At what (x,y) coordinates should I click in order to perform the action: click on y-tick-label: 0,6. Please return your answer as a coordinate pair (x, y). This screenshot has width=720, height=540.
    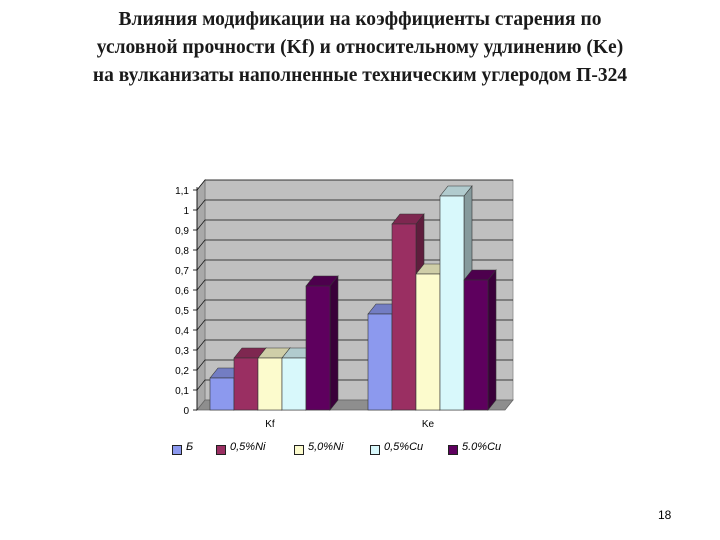
    Looking at the image, I should click on (182, 291).